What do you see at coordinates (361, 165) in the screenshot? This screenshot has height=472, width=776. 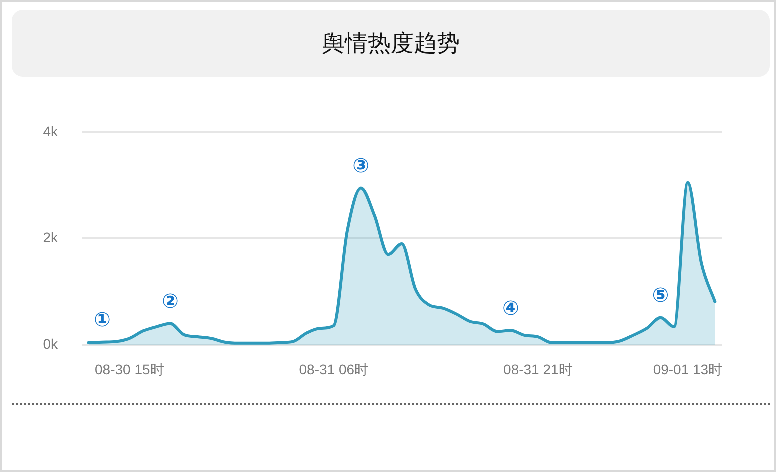 I see `annotation: ③` at bounding box center [361, 165].